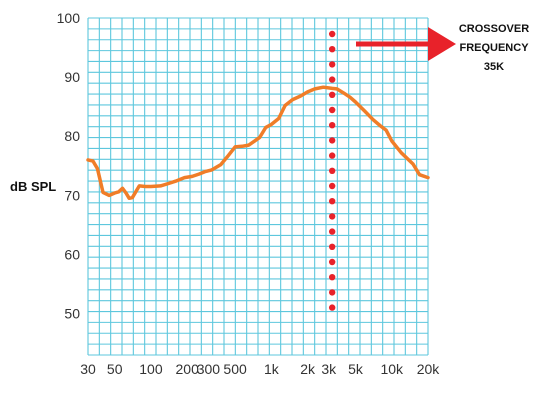 The height and width of the screenshot is (400, 550). I want to click on x-tick-label: 20k, so click(429, 369).